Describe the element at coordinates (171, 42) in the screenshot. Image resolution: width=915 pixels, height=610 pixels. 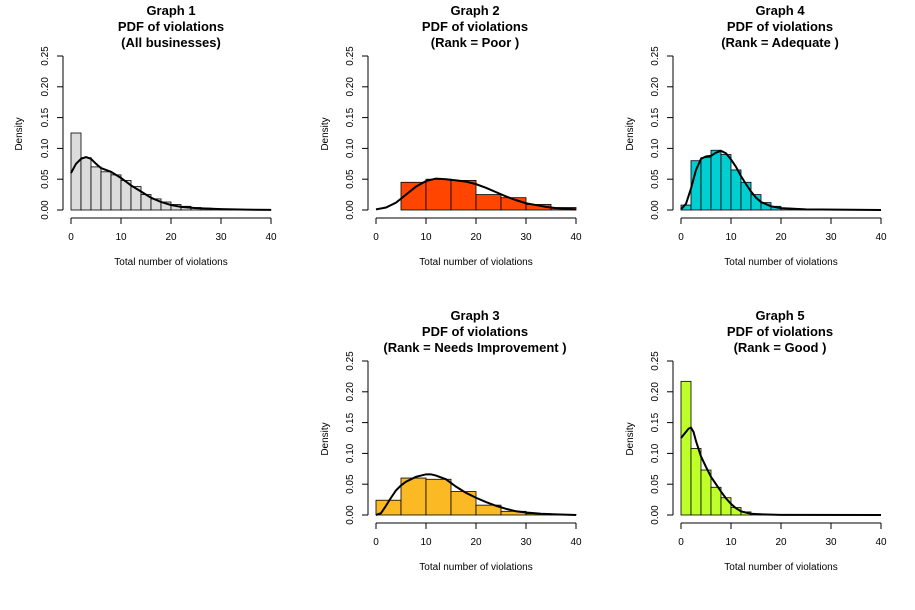
I see `chart-title-line: (All businesses)` at that location.